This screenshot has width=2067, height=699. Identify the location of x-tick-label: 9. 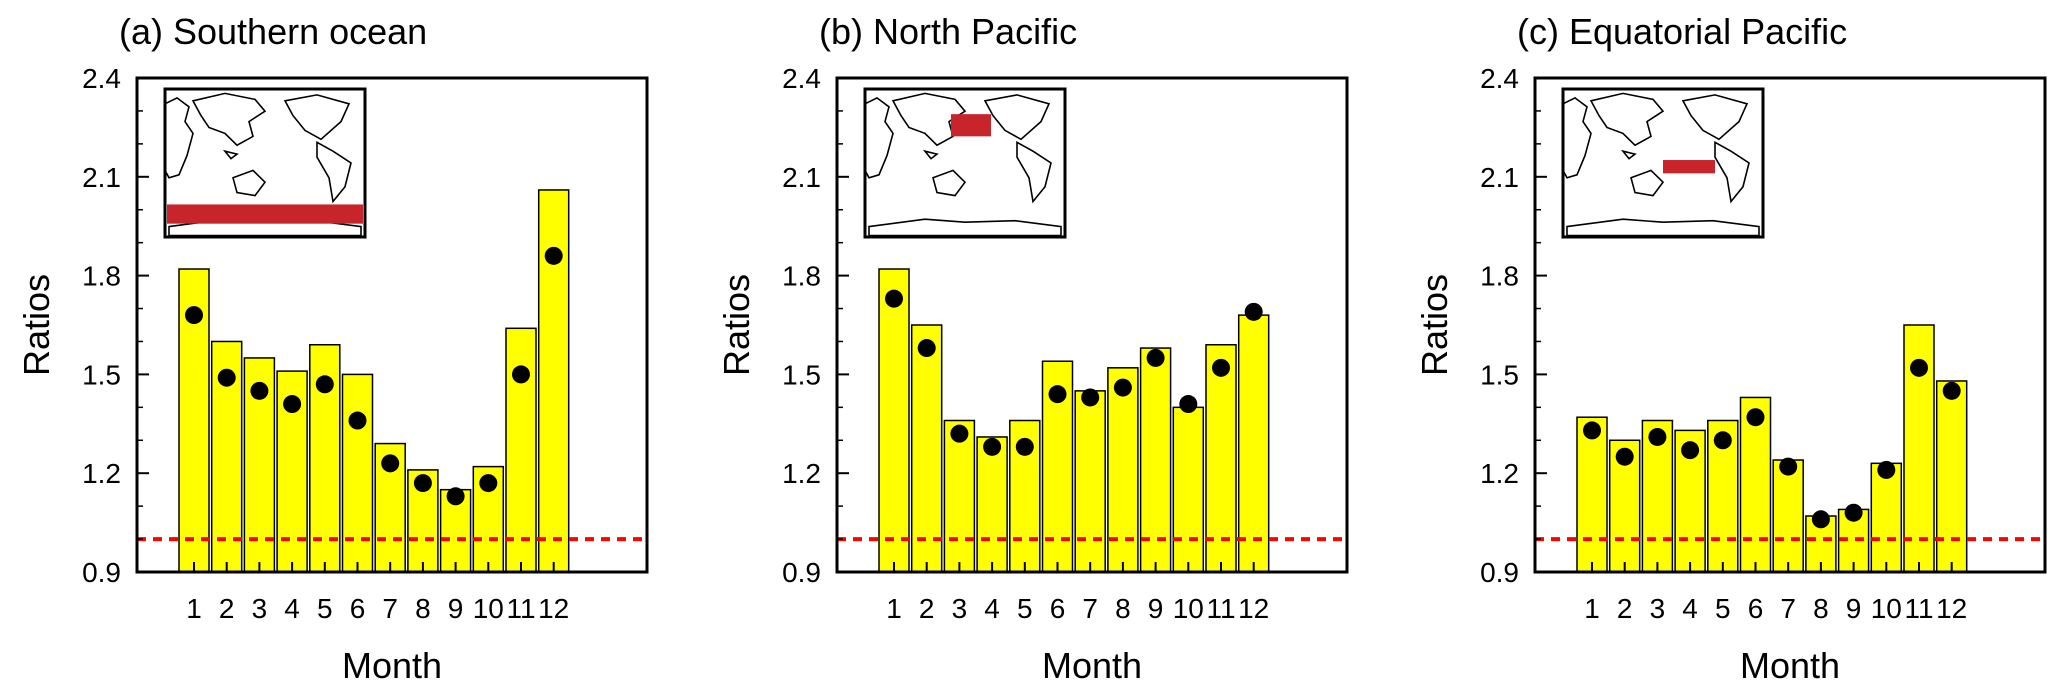
(456, 608).